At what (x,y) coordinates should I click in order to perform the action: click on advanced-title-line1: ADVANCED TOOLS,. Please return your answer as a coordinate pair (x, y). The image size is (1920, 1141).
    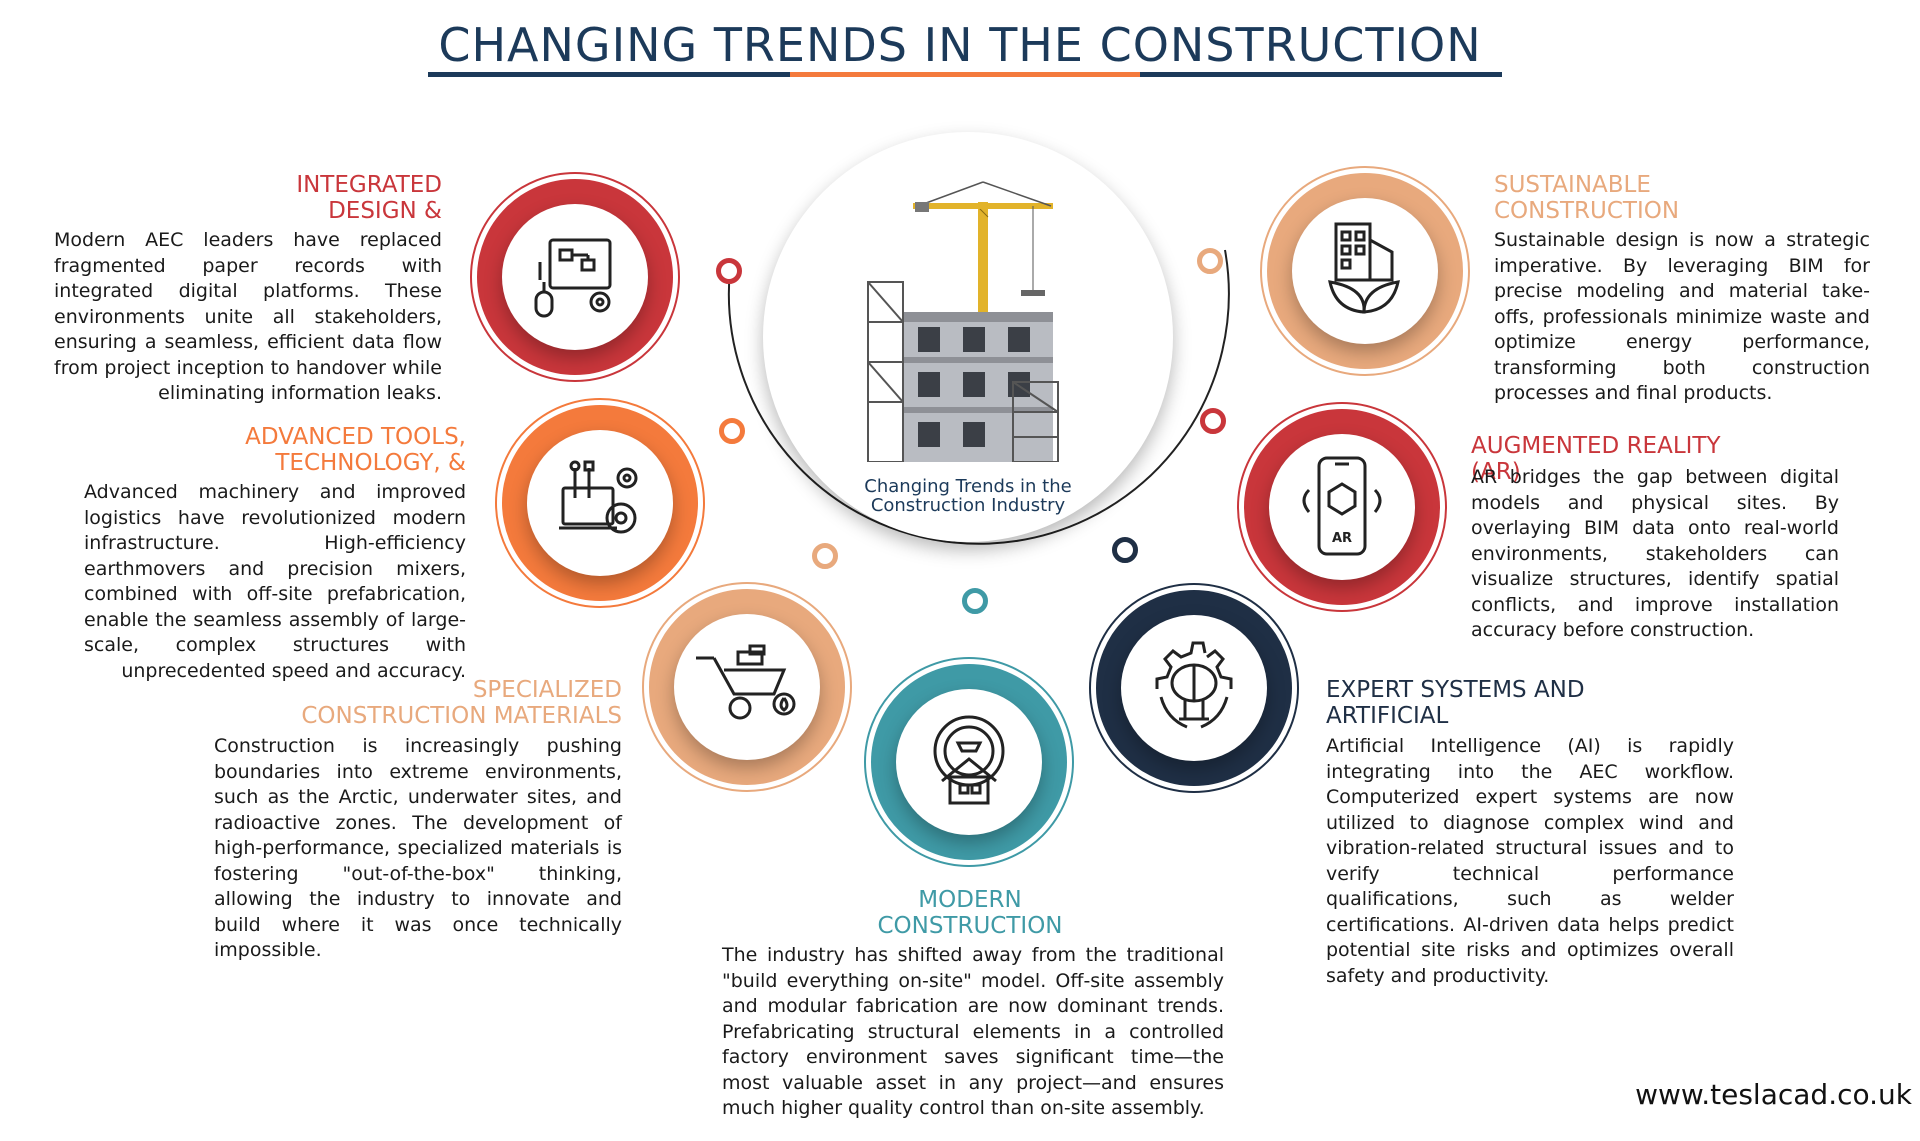
    Looking at the image, I should click on (355, 437).